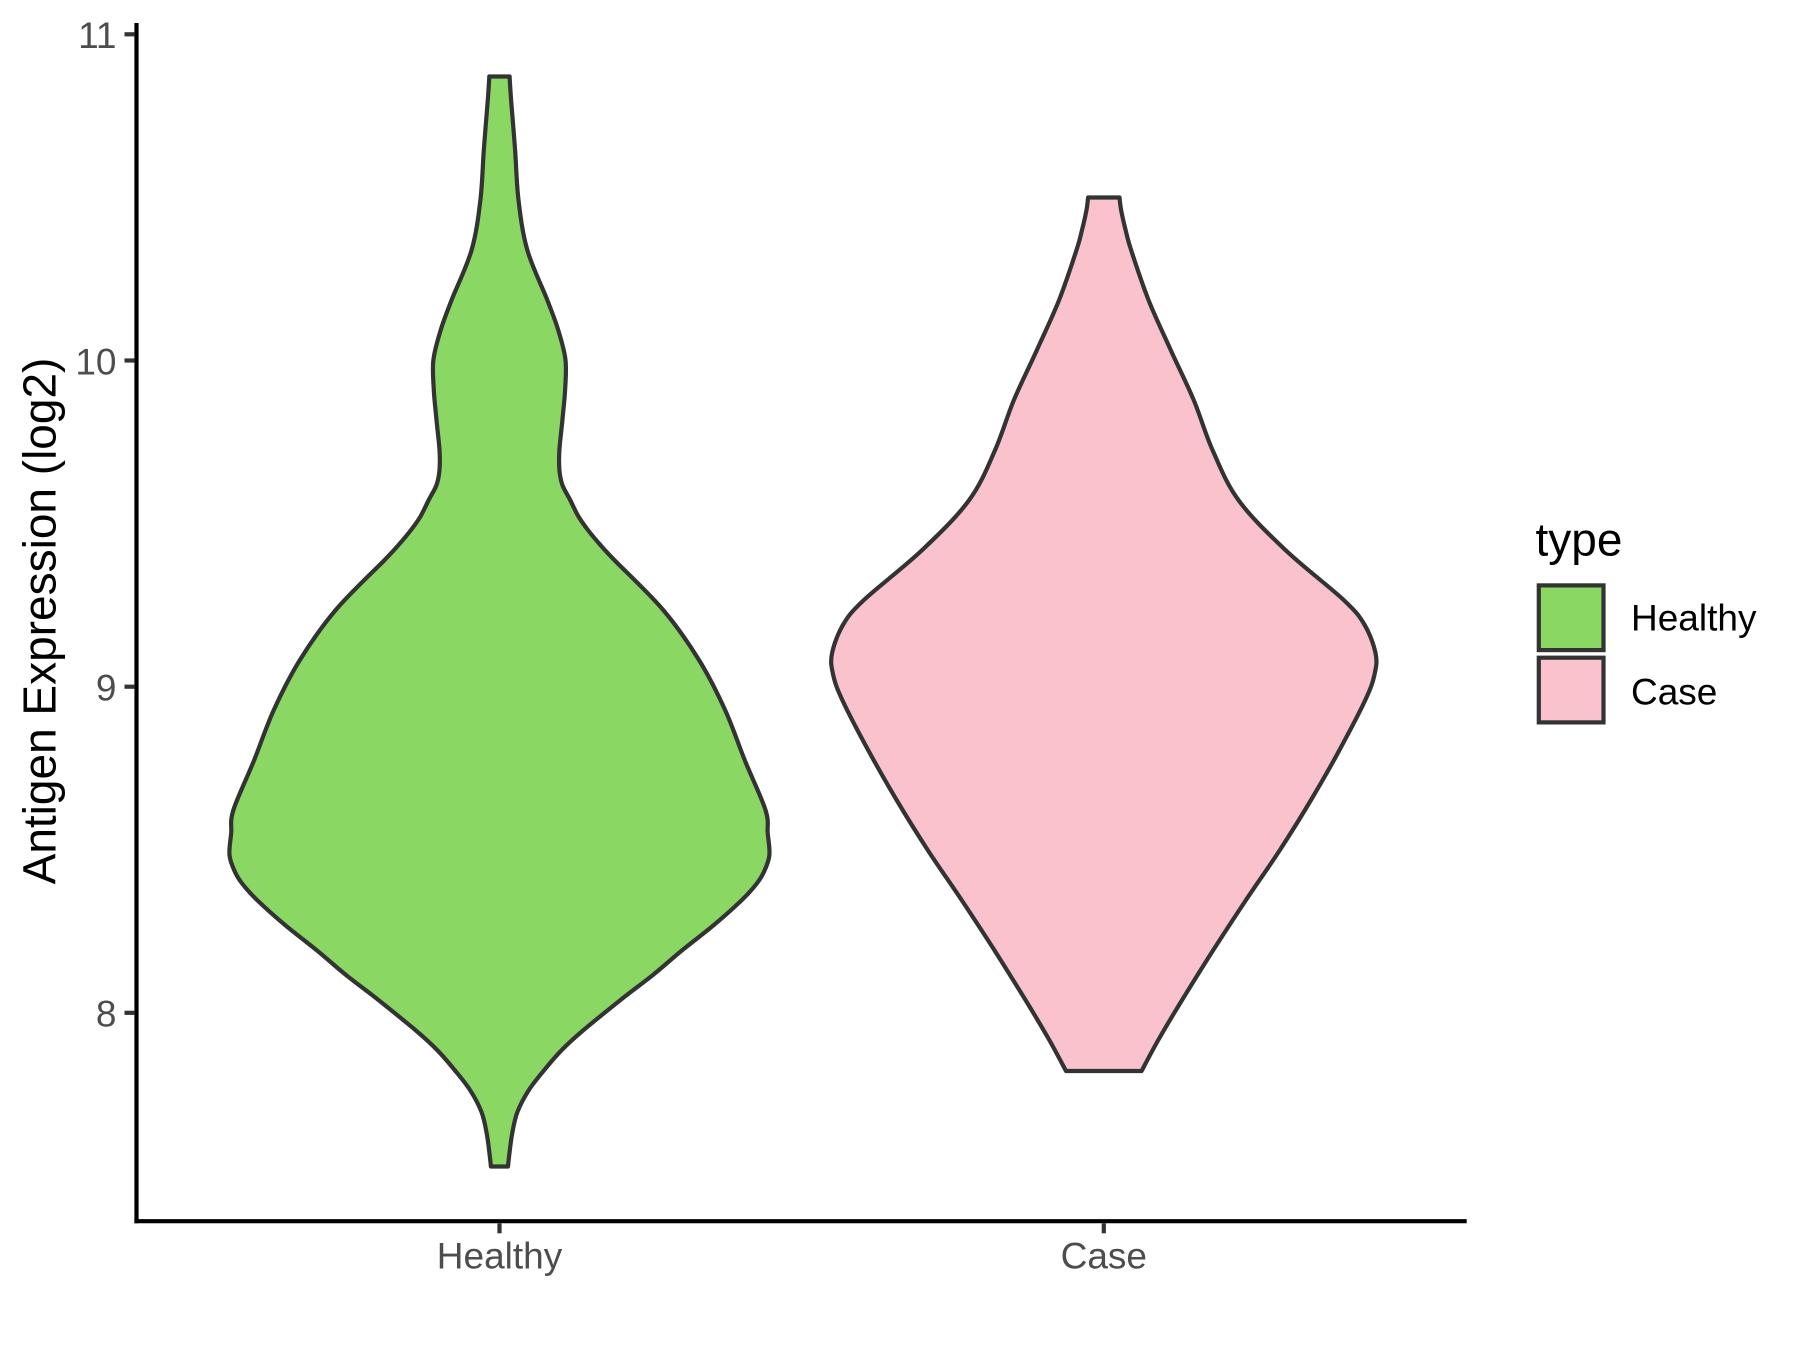  Describe the element at coordinates (40, 621) in the screenshot. I see `svg-text: Antigen Expression (log2)` at that location.